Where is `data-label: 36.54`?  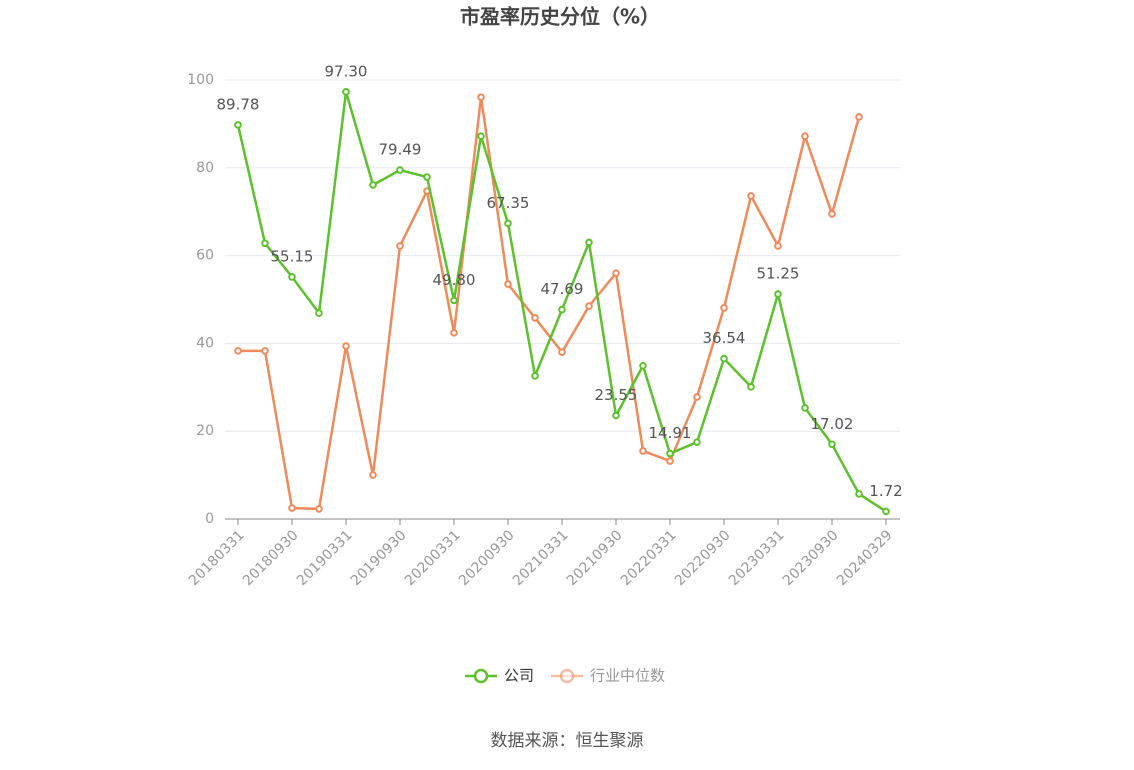
data-label: 36.54 is located at coordinates (724, 338).